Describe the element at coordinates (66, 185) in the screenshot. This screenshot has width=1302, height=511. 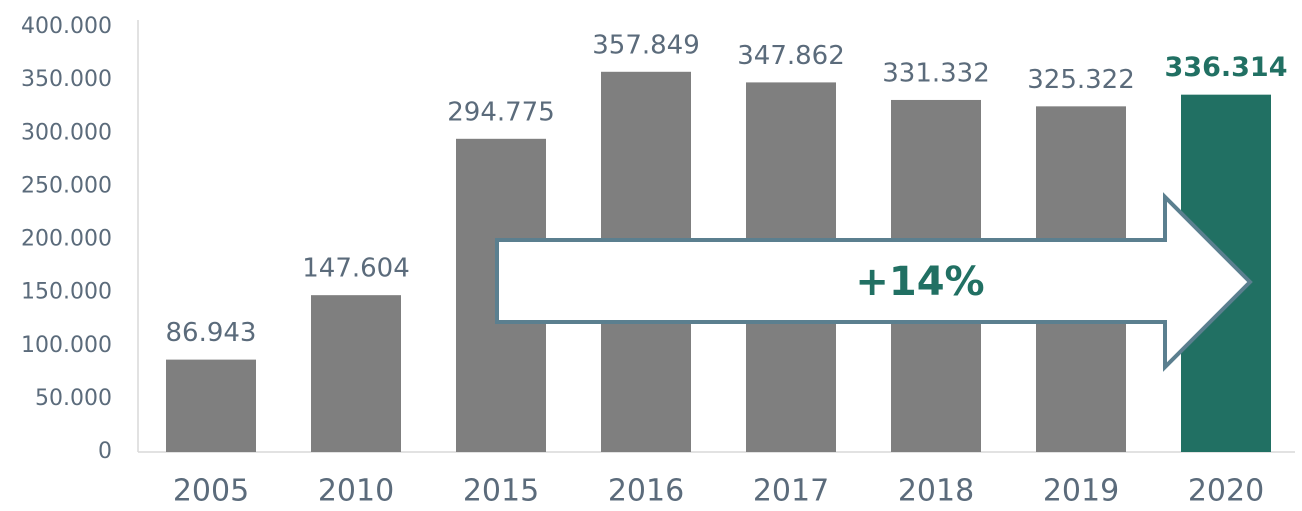
I see `y-tick-label: 250.000` at that location.